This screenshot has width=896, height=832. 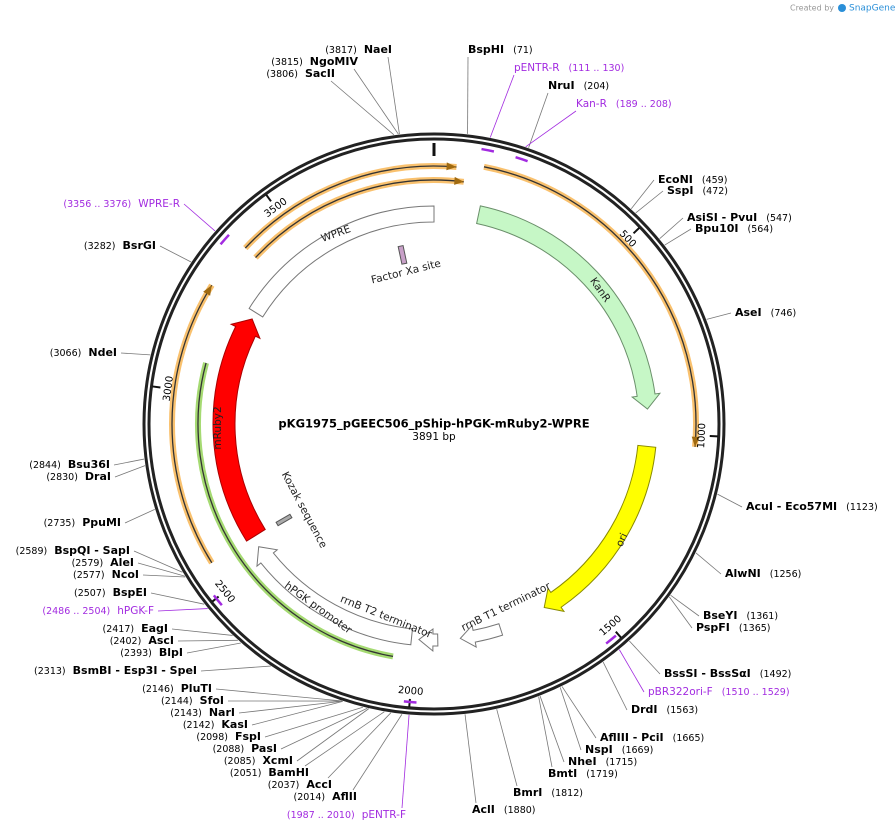 What do you see at coordinates (862, 507) in the screenshot?
I see `label-position: (1123)` at bounding box center [862, 507].